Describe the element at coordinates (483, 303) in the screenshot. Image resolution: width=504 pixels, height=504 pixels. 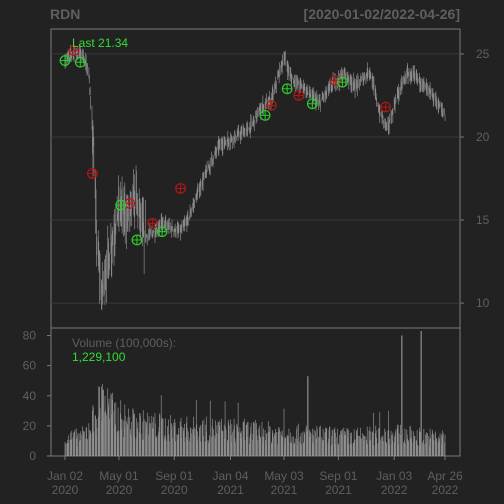
I see `price-tick-label: 10` at that location.